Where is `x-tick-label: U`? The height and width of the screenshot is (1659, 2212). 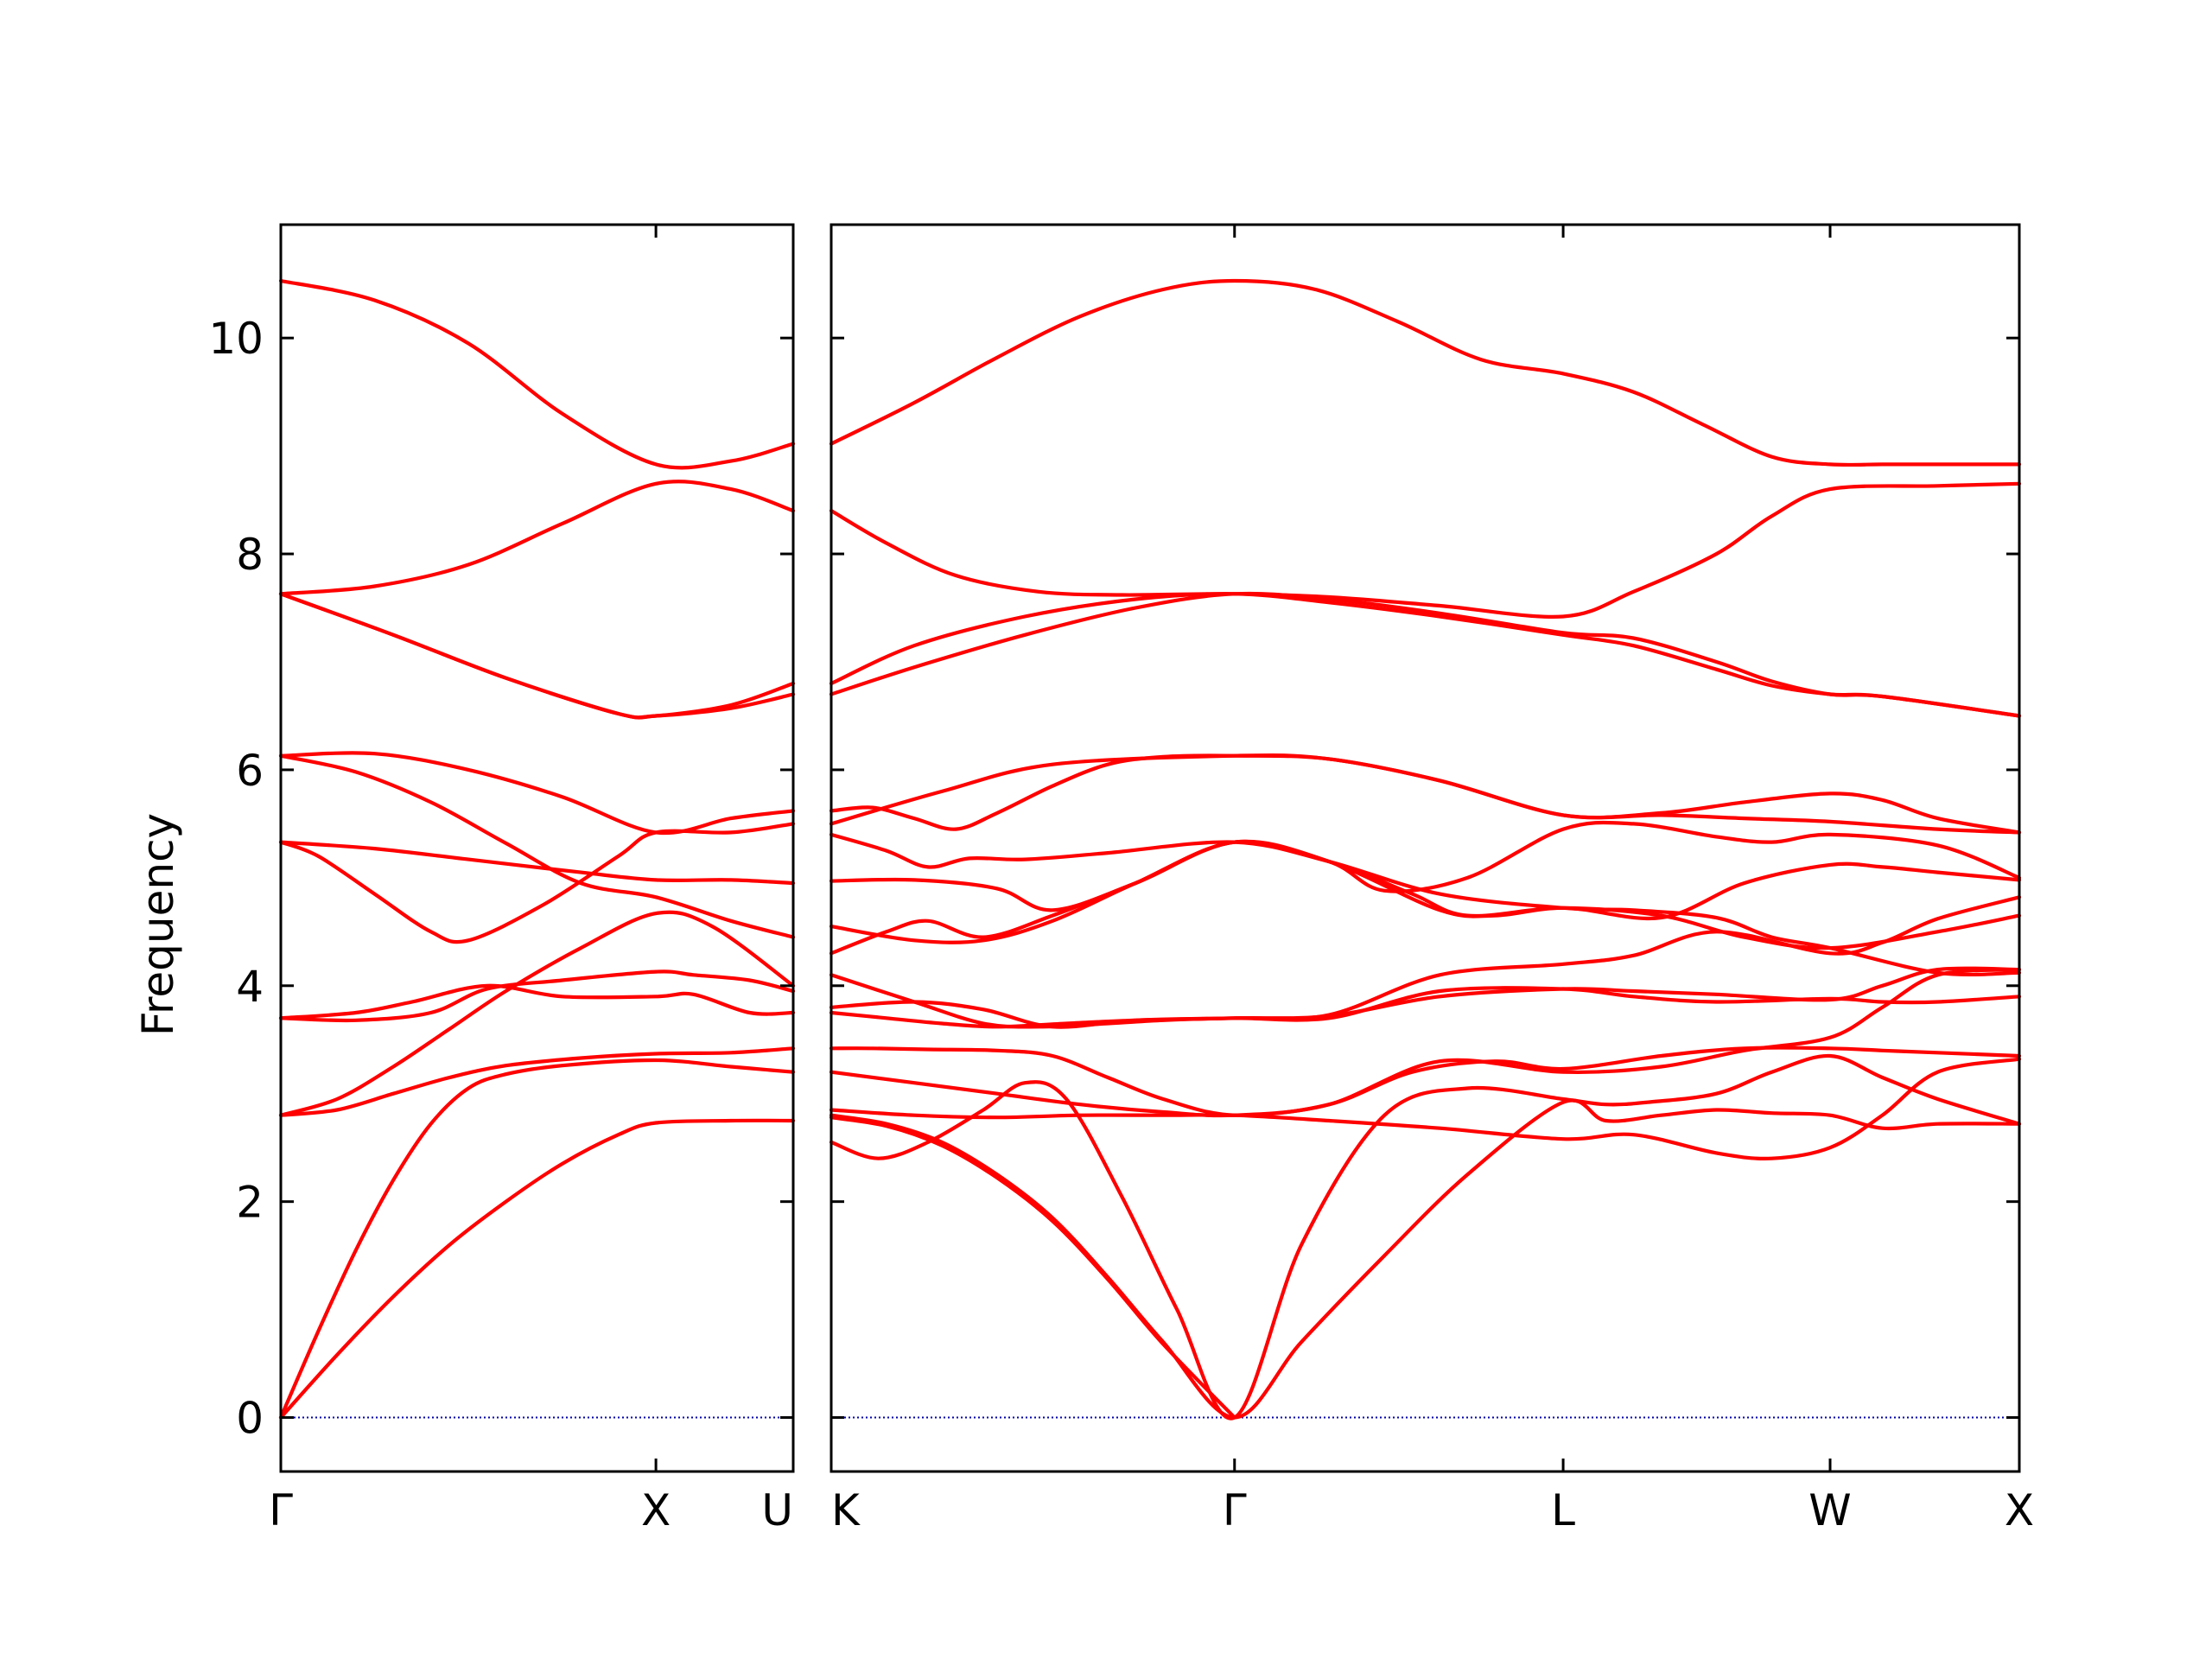 x-tick-label: U is located at coordinates (777, 1510).